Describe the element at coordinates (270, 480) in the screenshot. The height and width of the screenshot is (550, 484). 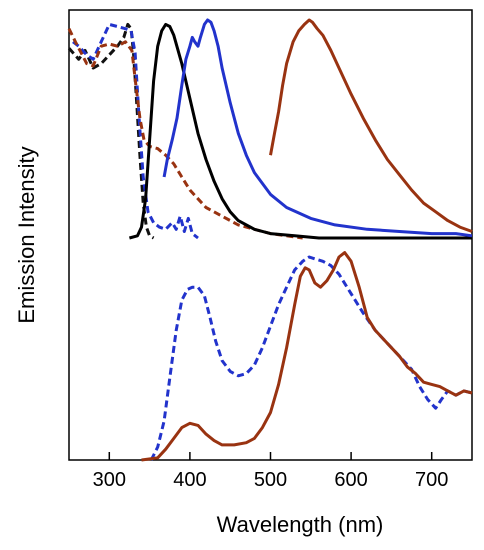
I see `x-tick-label: 500` at that location.